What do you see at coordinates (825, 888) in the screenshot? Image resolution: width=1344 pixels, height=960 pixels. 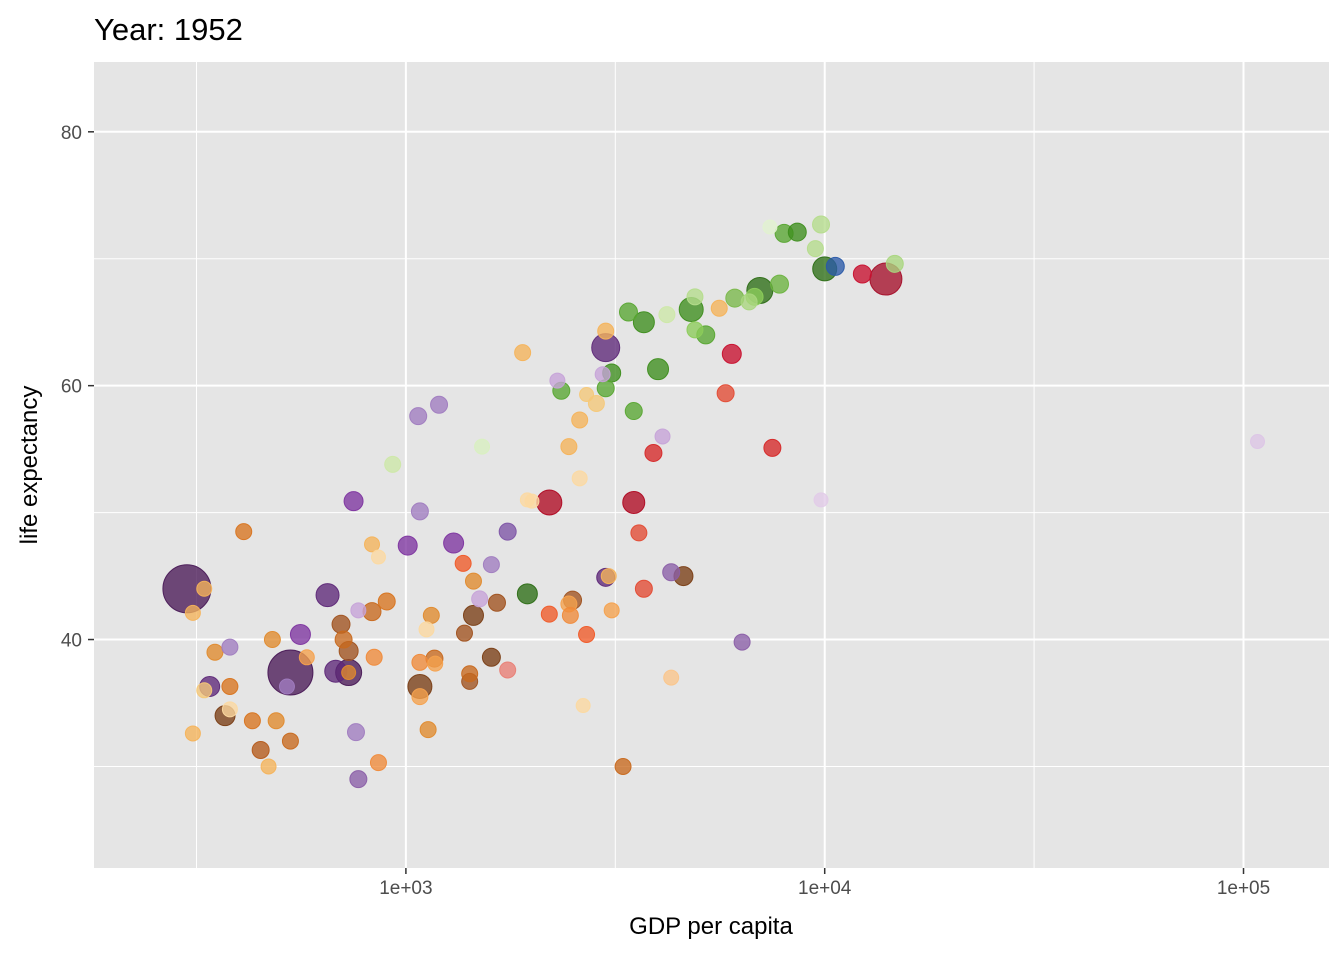 I see `x-tick-label: 1e+04` at bounding box center [825, 888].